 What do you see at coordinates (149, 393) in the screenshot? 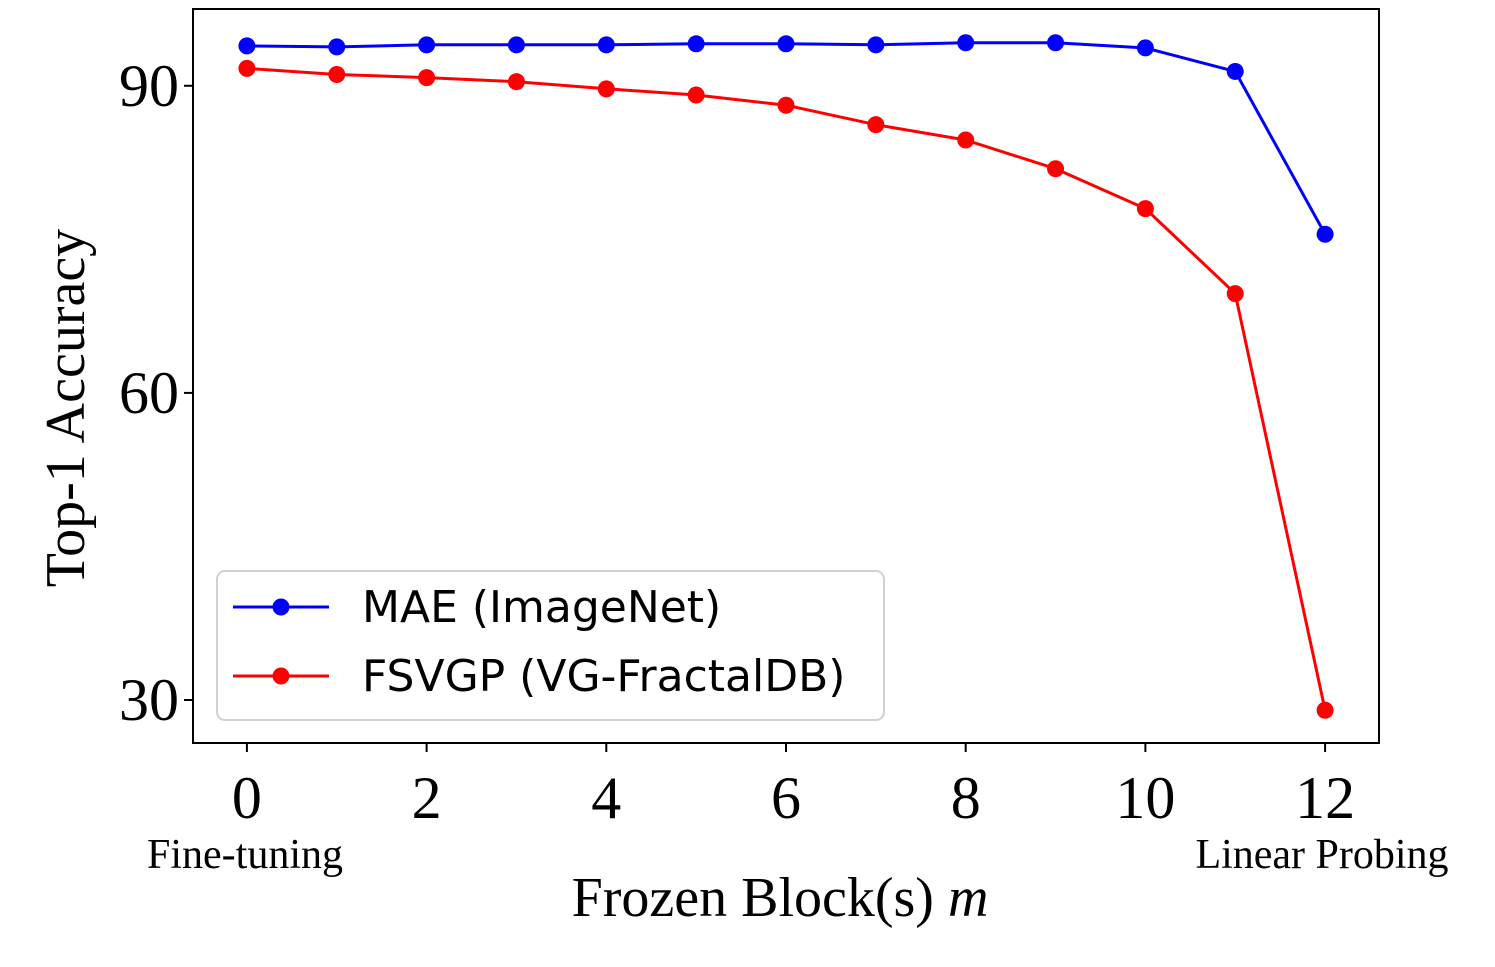
I see `y-tick-label-60: 60` at bounding box center [149, 393].